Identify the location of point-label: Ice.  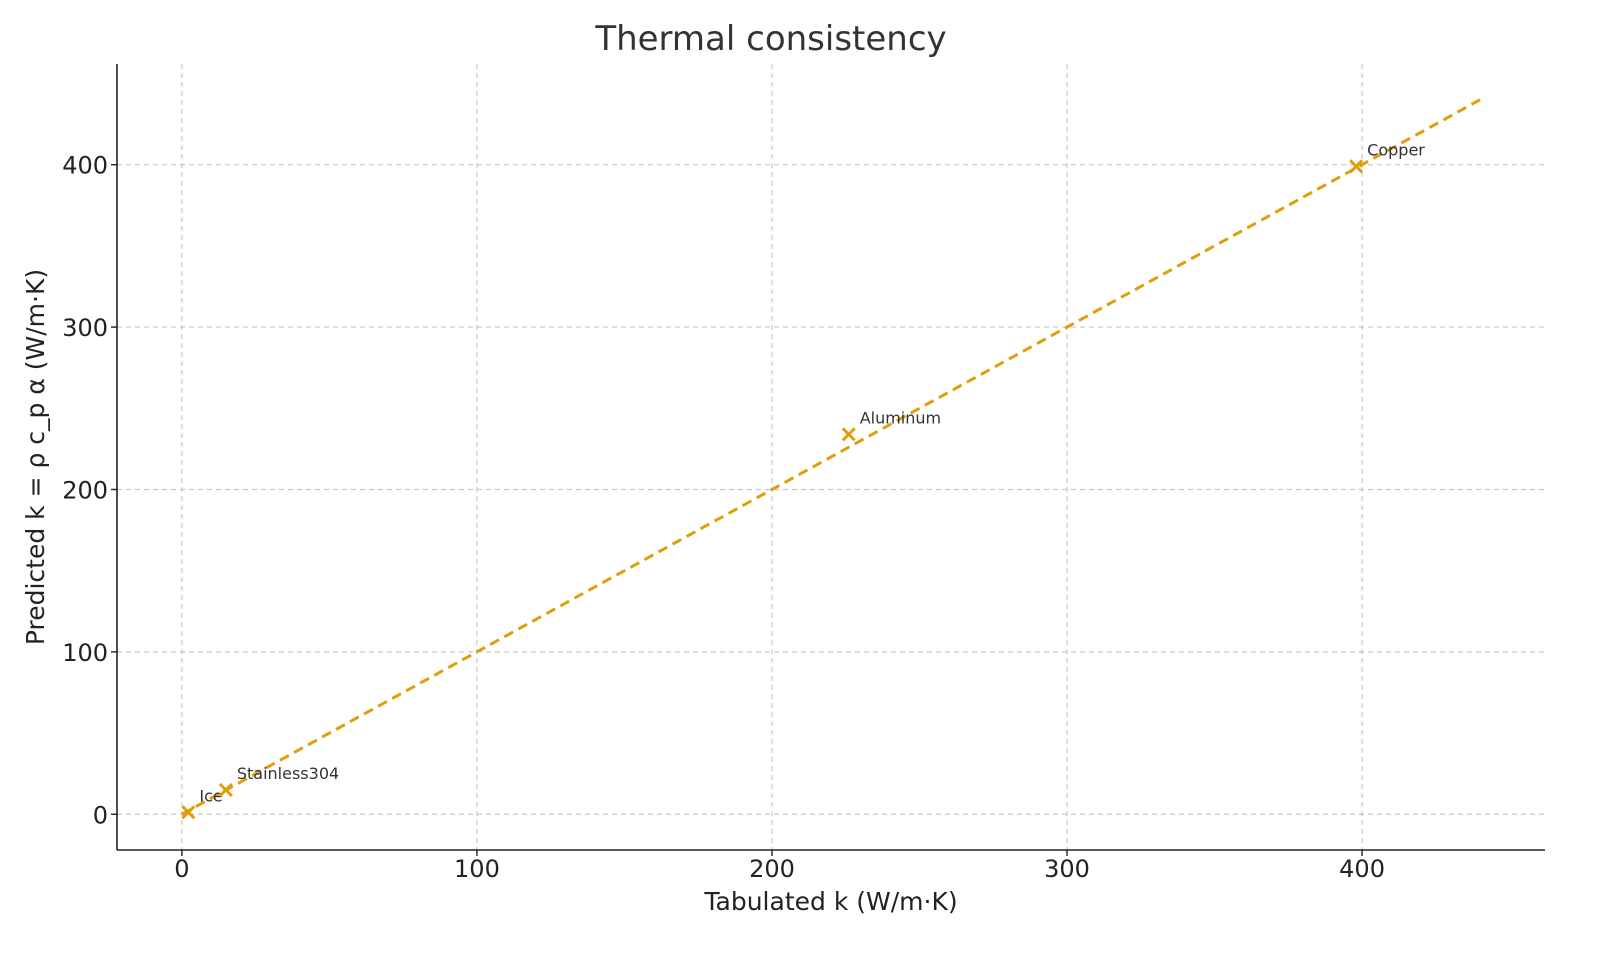
(210, 795).